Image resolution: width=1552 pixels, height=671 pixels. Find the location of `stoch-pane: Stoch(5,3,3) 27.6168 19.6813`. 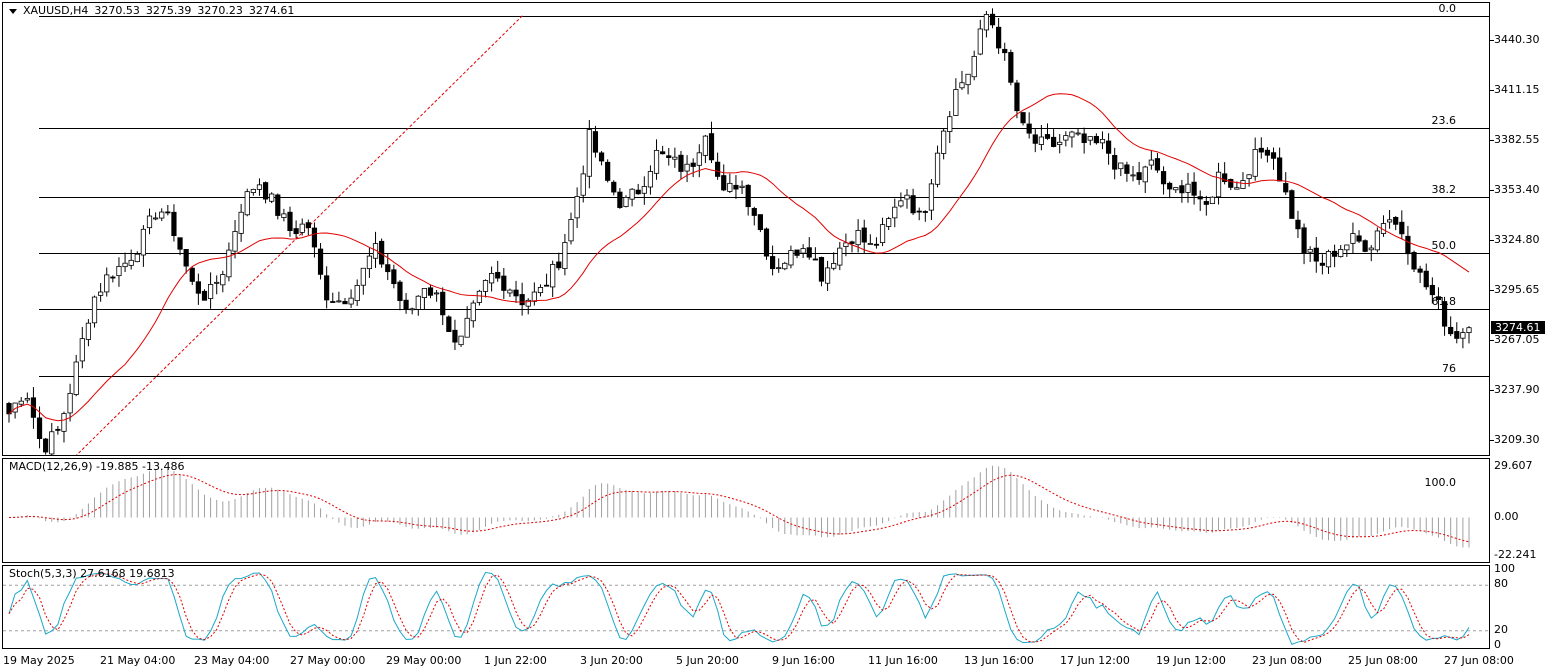

stoch-pane: Stoch(5,3,3) 27.6168 19.6813 is located at coordinates (746, 607).